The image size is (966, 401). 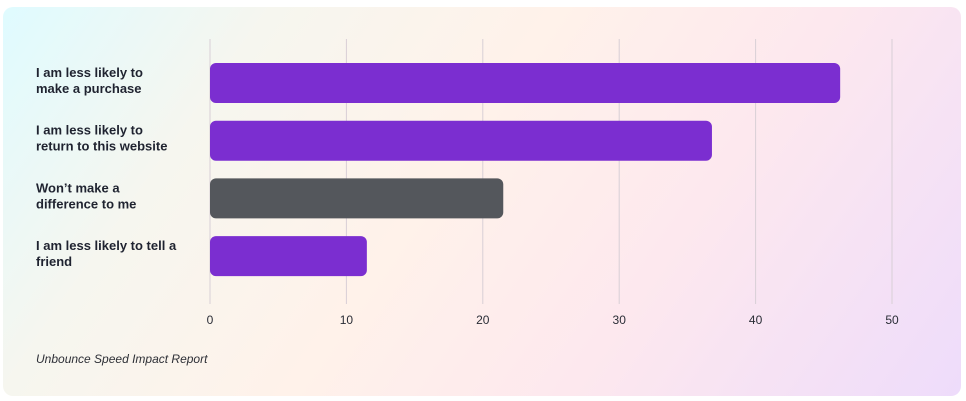 I want to click on x-tick-label: 20, so click(x=483, y=320).